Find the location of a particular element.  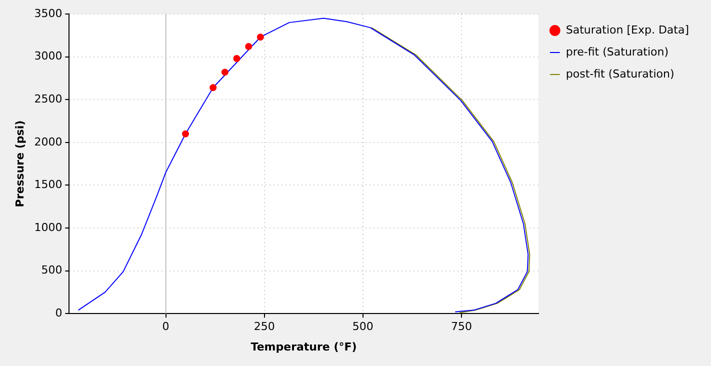

legend-label: pre-fit (Saturation) is located at coordinates (617, 51).